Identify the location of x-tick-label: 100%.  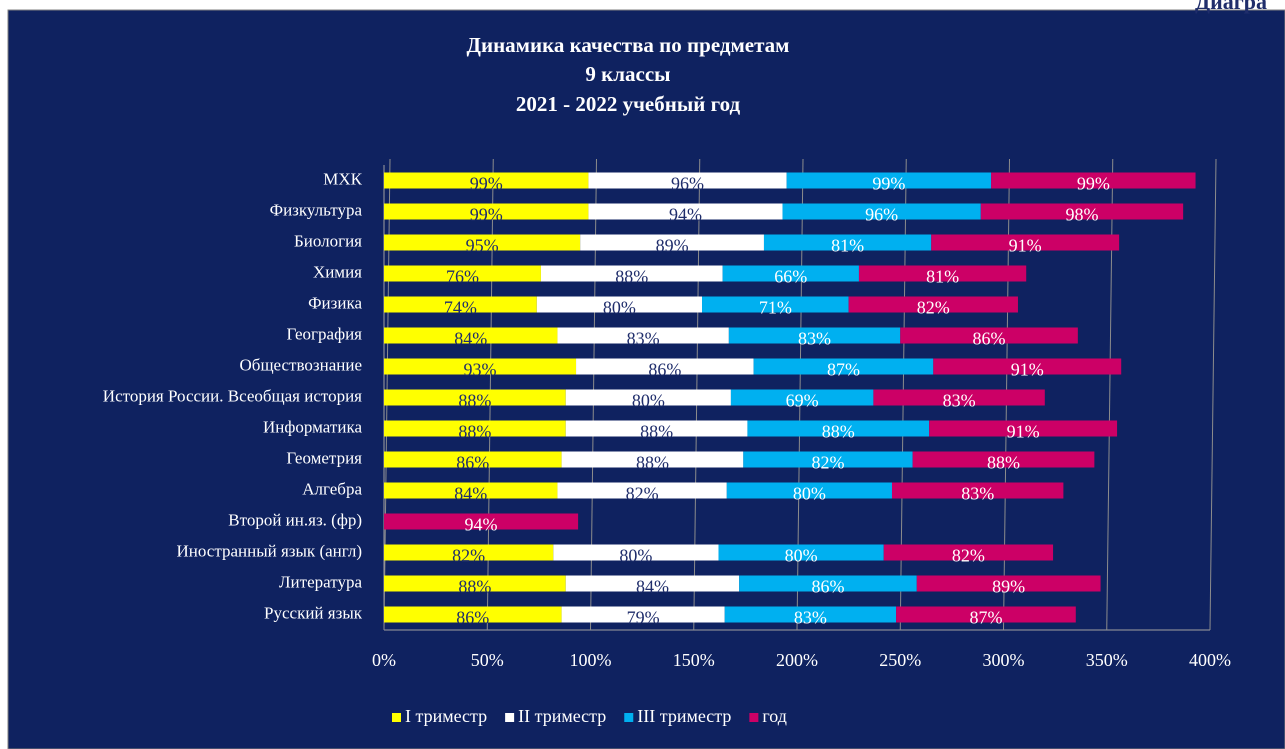
(591, 660).